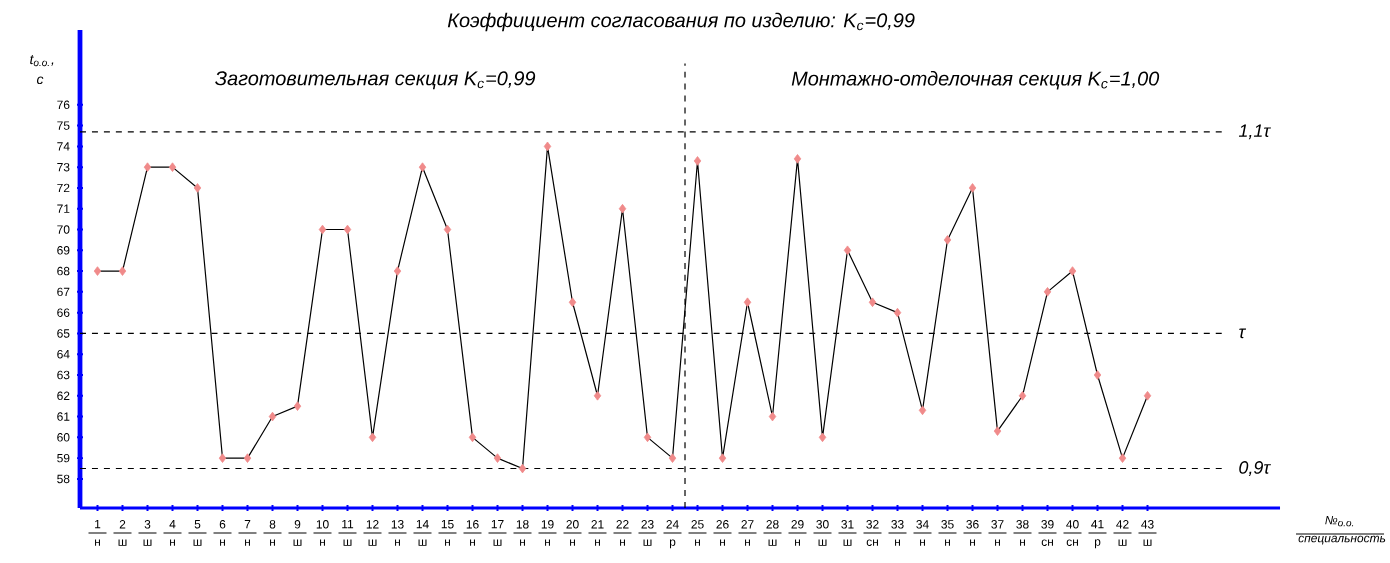  What do you see at coordinates (697, 533) in the screenshot?
I see `x-tick-label: 25 н` at bounding box center [697, 533].